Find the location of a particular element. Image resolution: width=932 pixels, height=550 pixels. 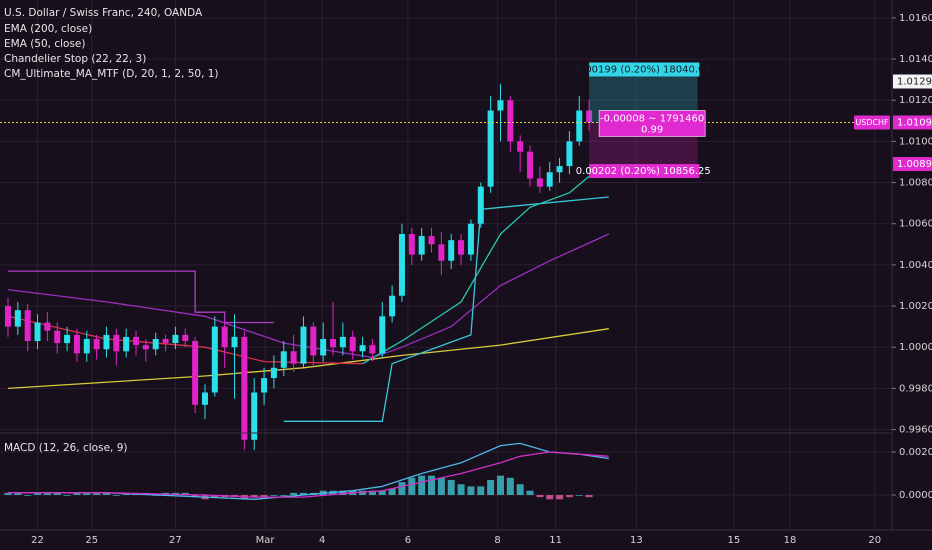

x-tick-label: 22 is located at coordinates (37, 540).